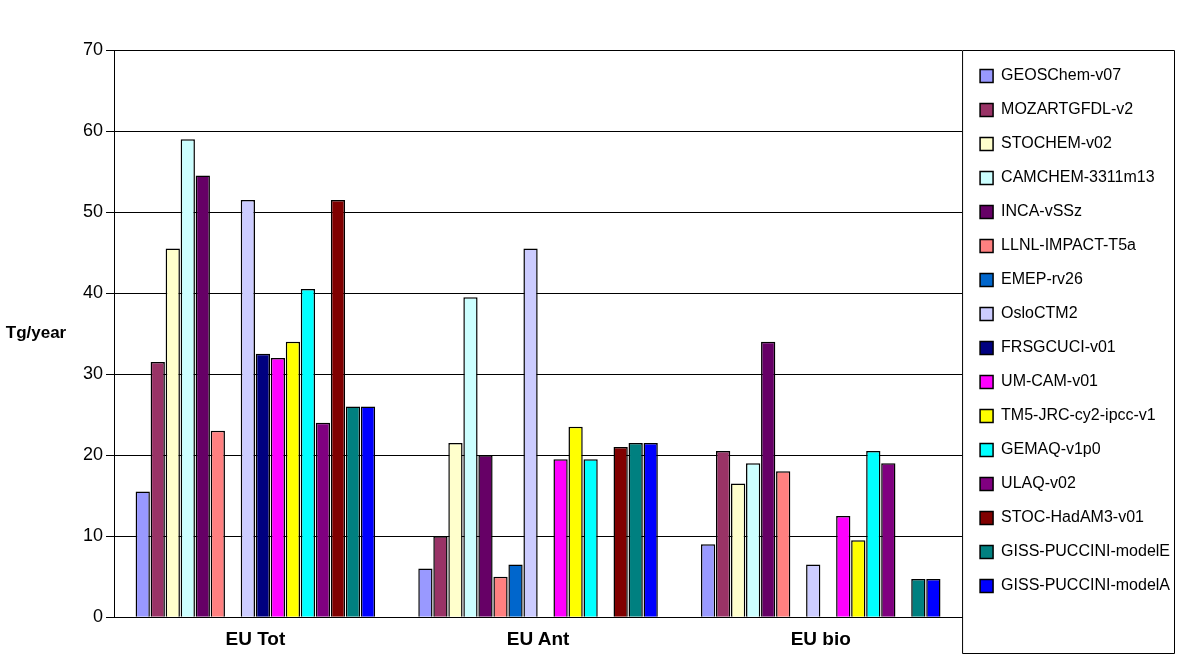  I want to click on legend-label: TM5-JRC-cy2-ipcc-v1, so click(1078, 415).